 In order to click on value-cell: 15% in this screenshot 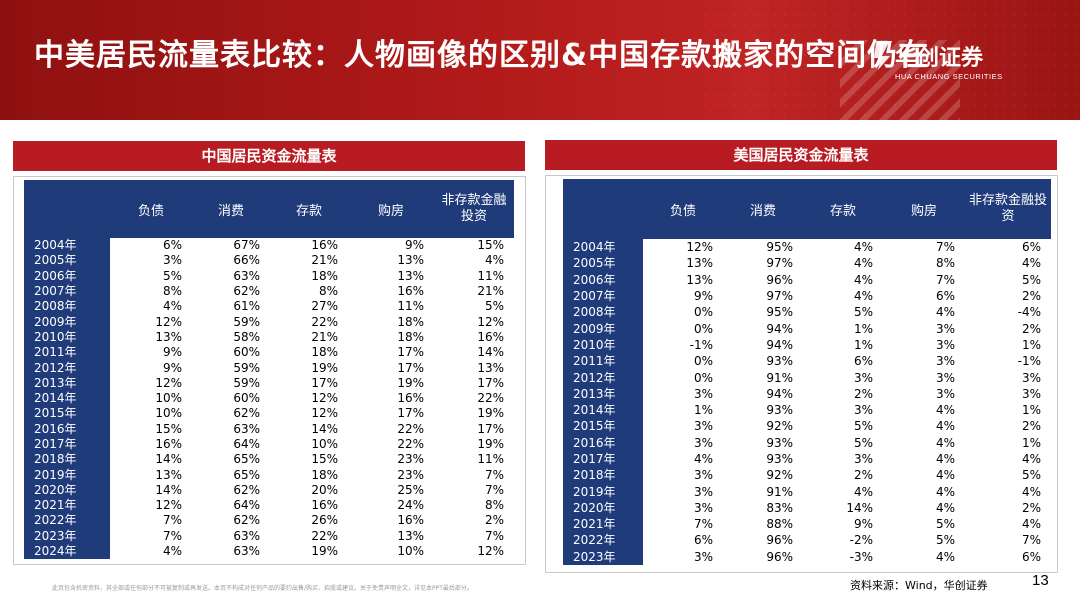, I will do `click(490, 245)`.